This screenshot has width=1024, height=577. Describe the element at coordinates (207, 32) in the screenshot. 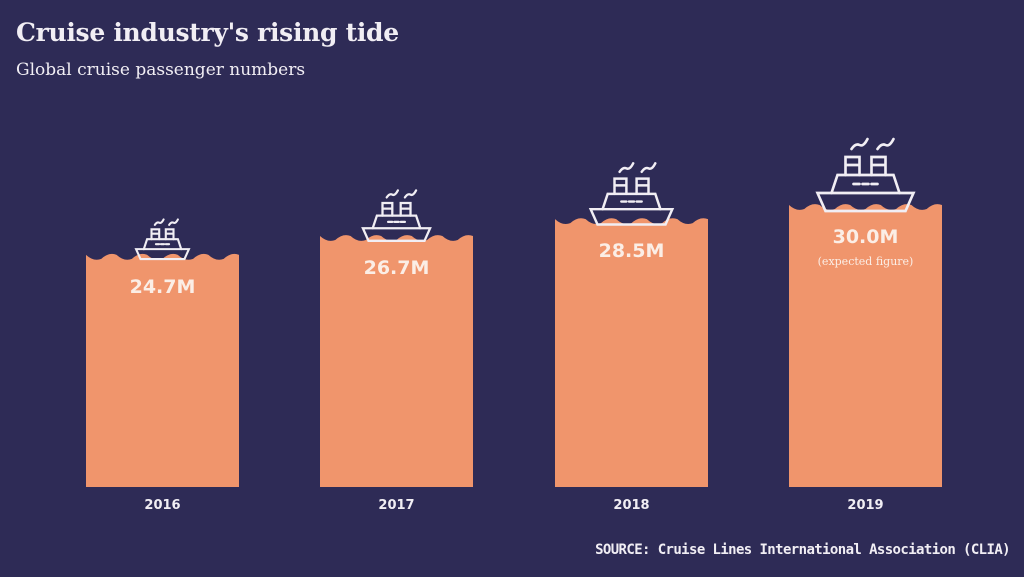

I see `chart-title: Cruise industry's rising tide` at that location.